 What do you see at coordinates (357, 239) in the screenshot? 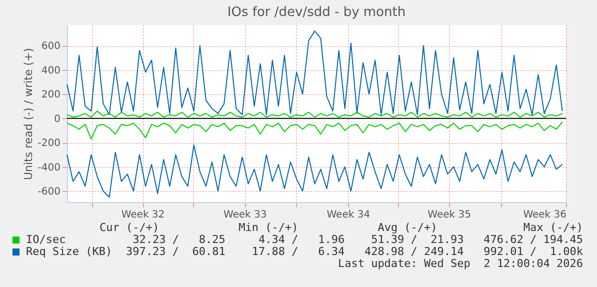
I see `text: 32.23 / 8.25 4.34 / 1.96 51.39 / 21.93 476.62 / 194.45` at bounding box center [357, 239].